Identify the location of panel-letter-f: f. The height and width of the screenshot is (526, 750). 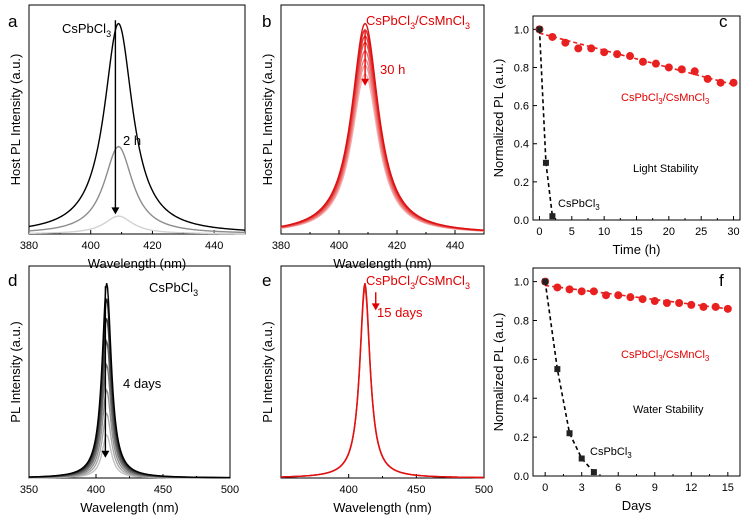
(721, 280).